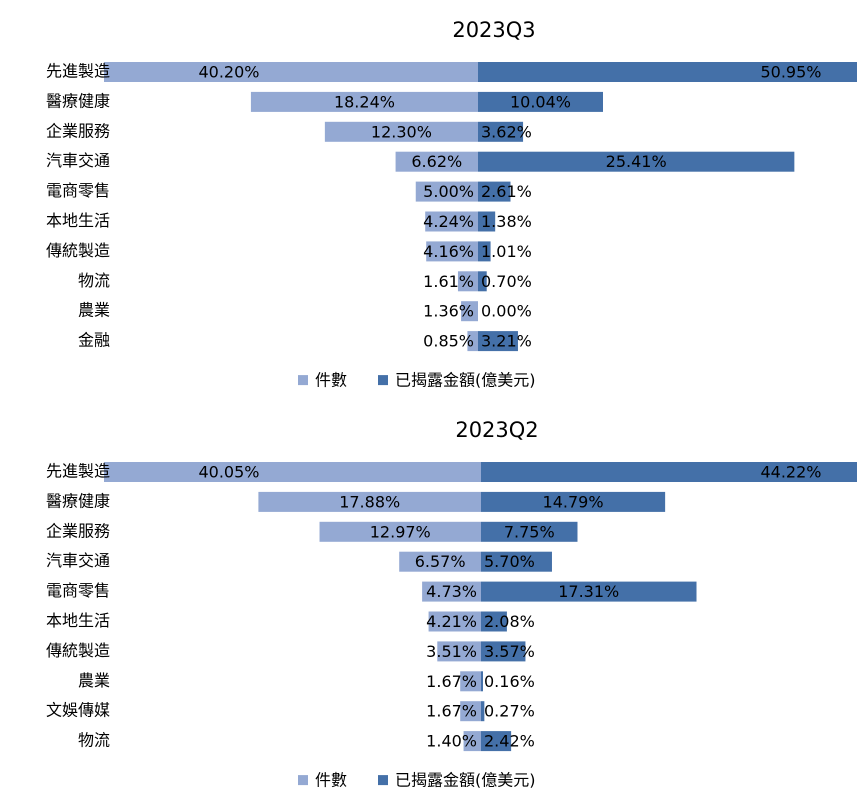 The image size is (866, 800). I want to click on value-label: 0.27%, so click(509, 711).